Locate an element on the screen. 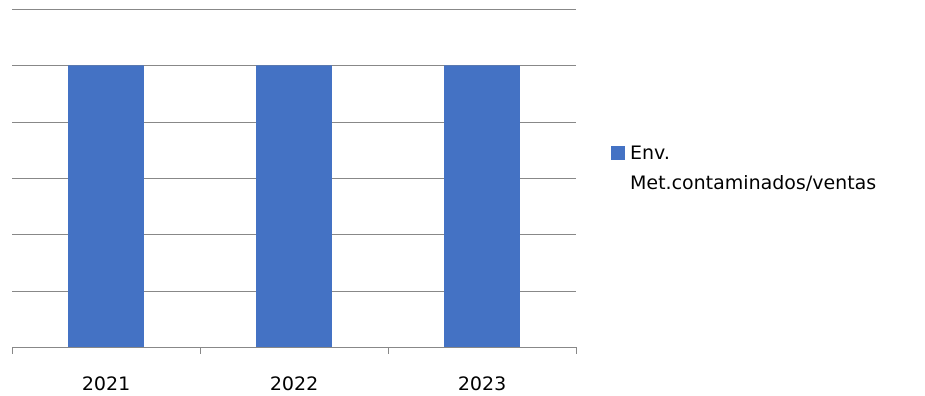 The width and height of the screenshot is (925, 396). x-tick-label-2023: 2023 is located at coordinates (482, 384).